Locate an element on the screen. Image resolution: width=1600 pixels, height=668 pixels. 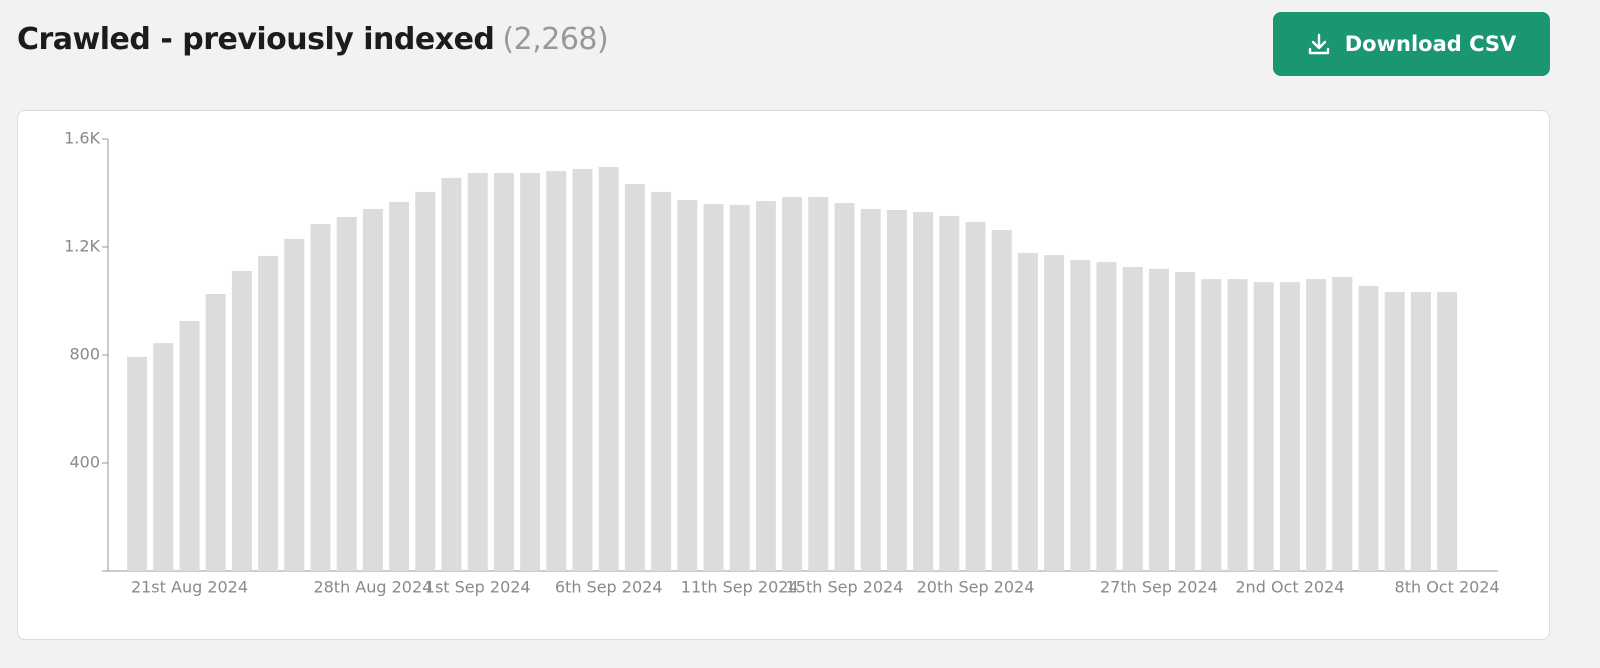
button-label: Download CSV is located at coordinates (1430, 44).